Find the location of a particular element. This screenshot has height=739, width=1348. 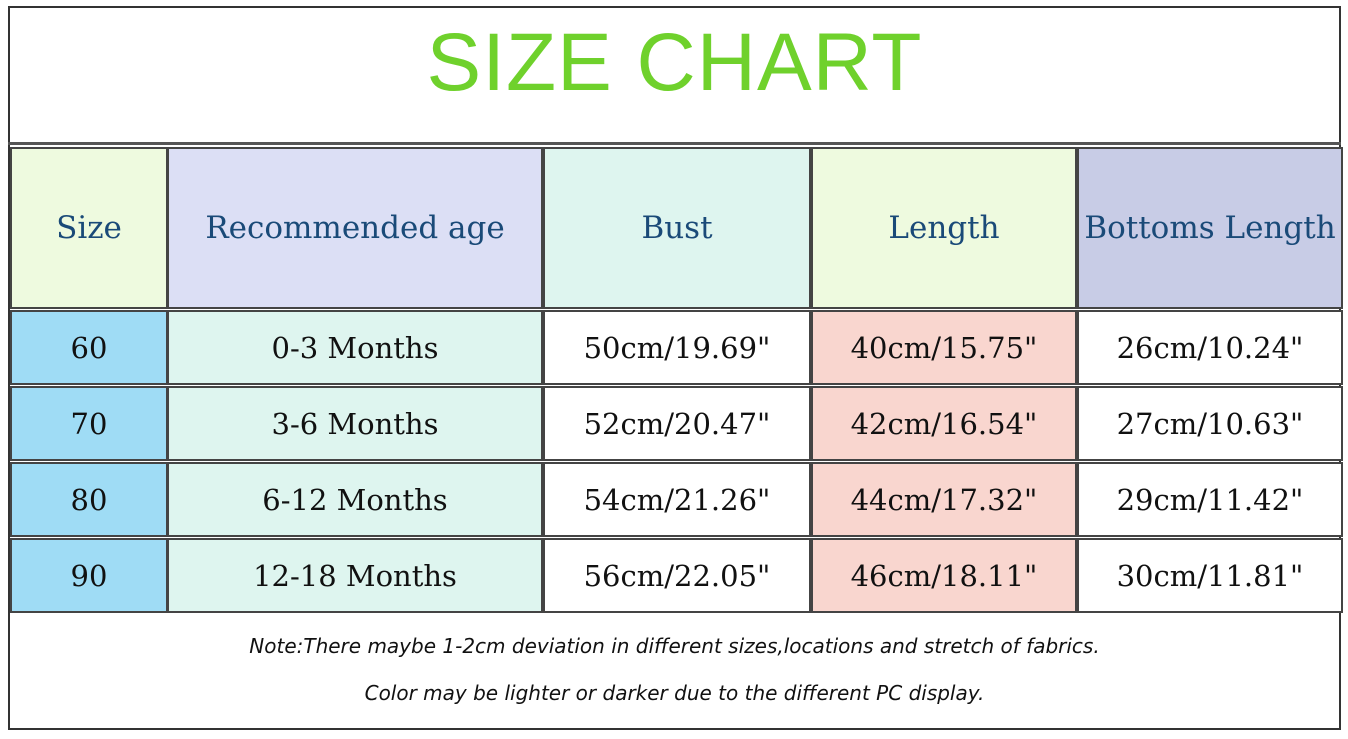

cell-recommended-age: 6-12 Months is located at coordinates (355, 499).